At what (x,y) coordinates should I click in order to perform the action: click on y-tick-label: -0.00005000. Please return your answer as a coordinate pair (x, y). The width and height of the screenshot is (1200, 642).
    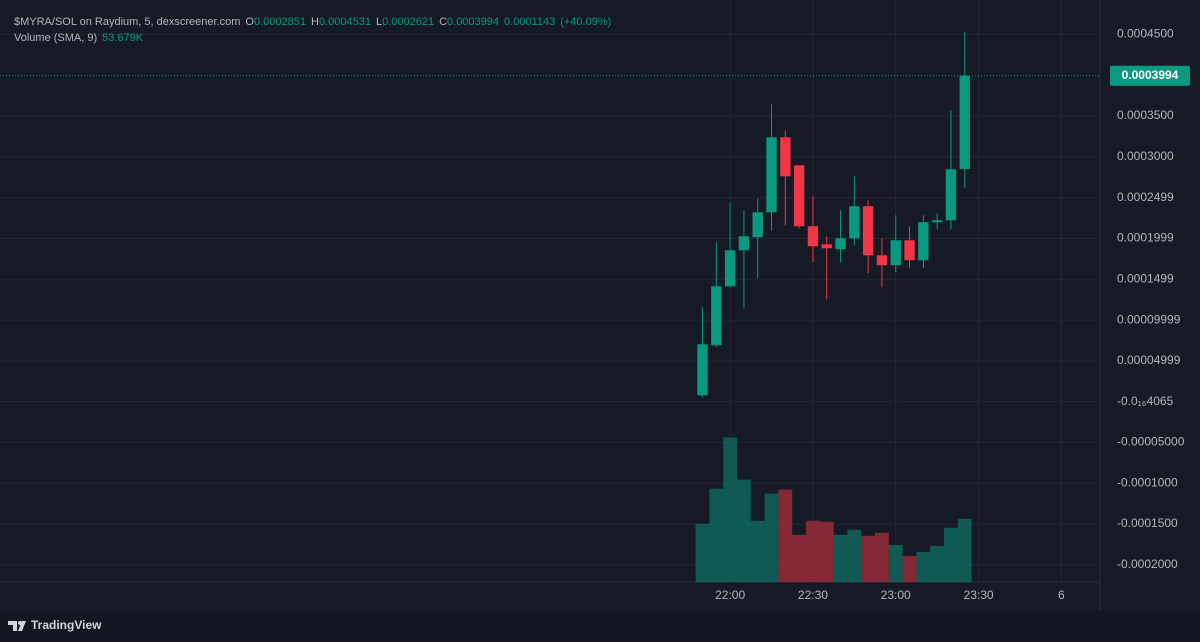
    Looking at the image, I should click on (1151, 442).